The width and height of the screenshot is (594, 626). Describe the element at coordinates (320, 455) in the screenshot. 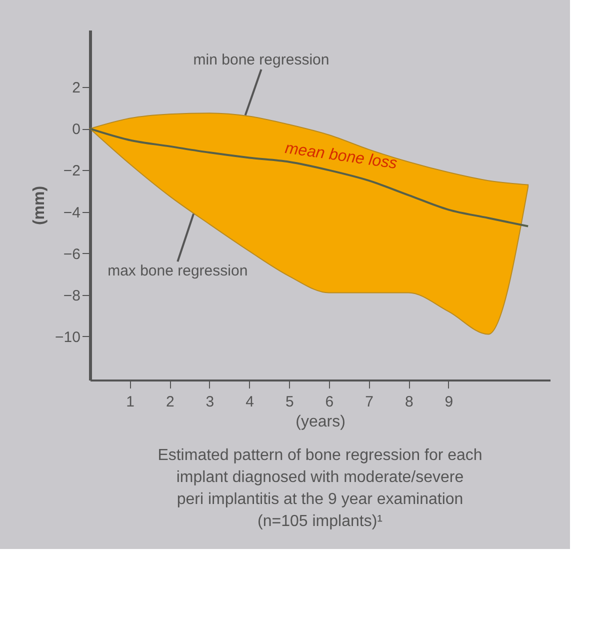

I see `text: Estimated pattern of bone regression for each` at that location.